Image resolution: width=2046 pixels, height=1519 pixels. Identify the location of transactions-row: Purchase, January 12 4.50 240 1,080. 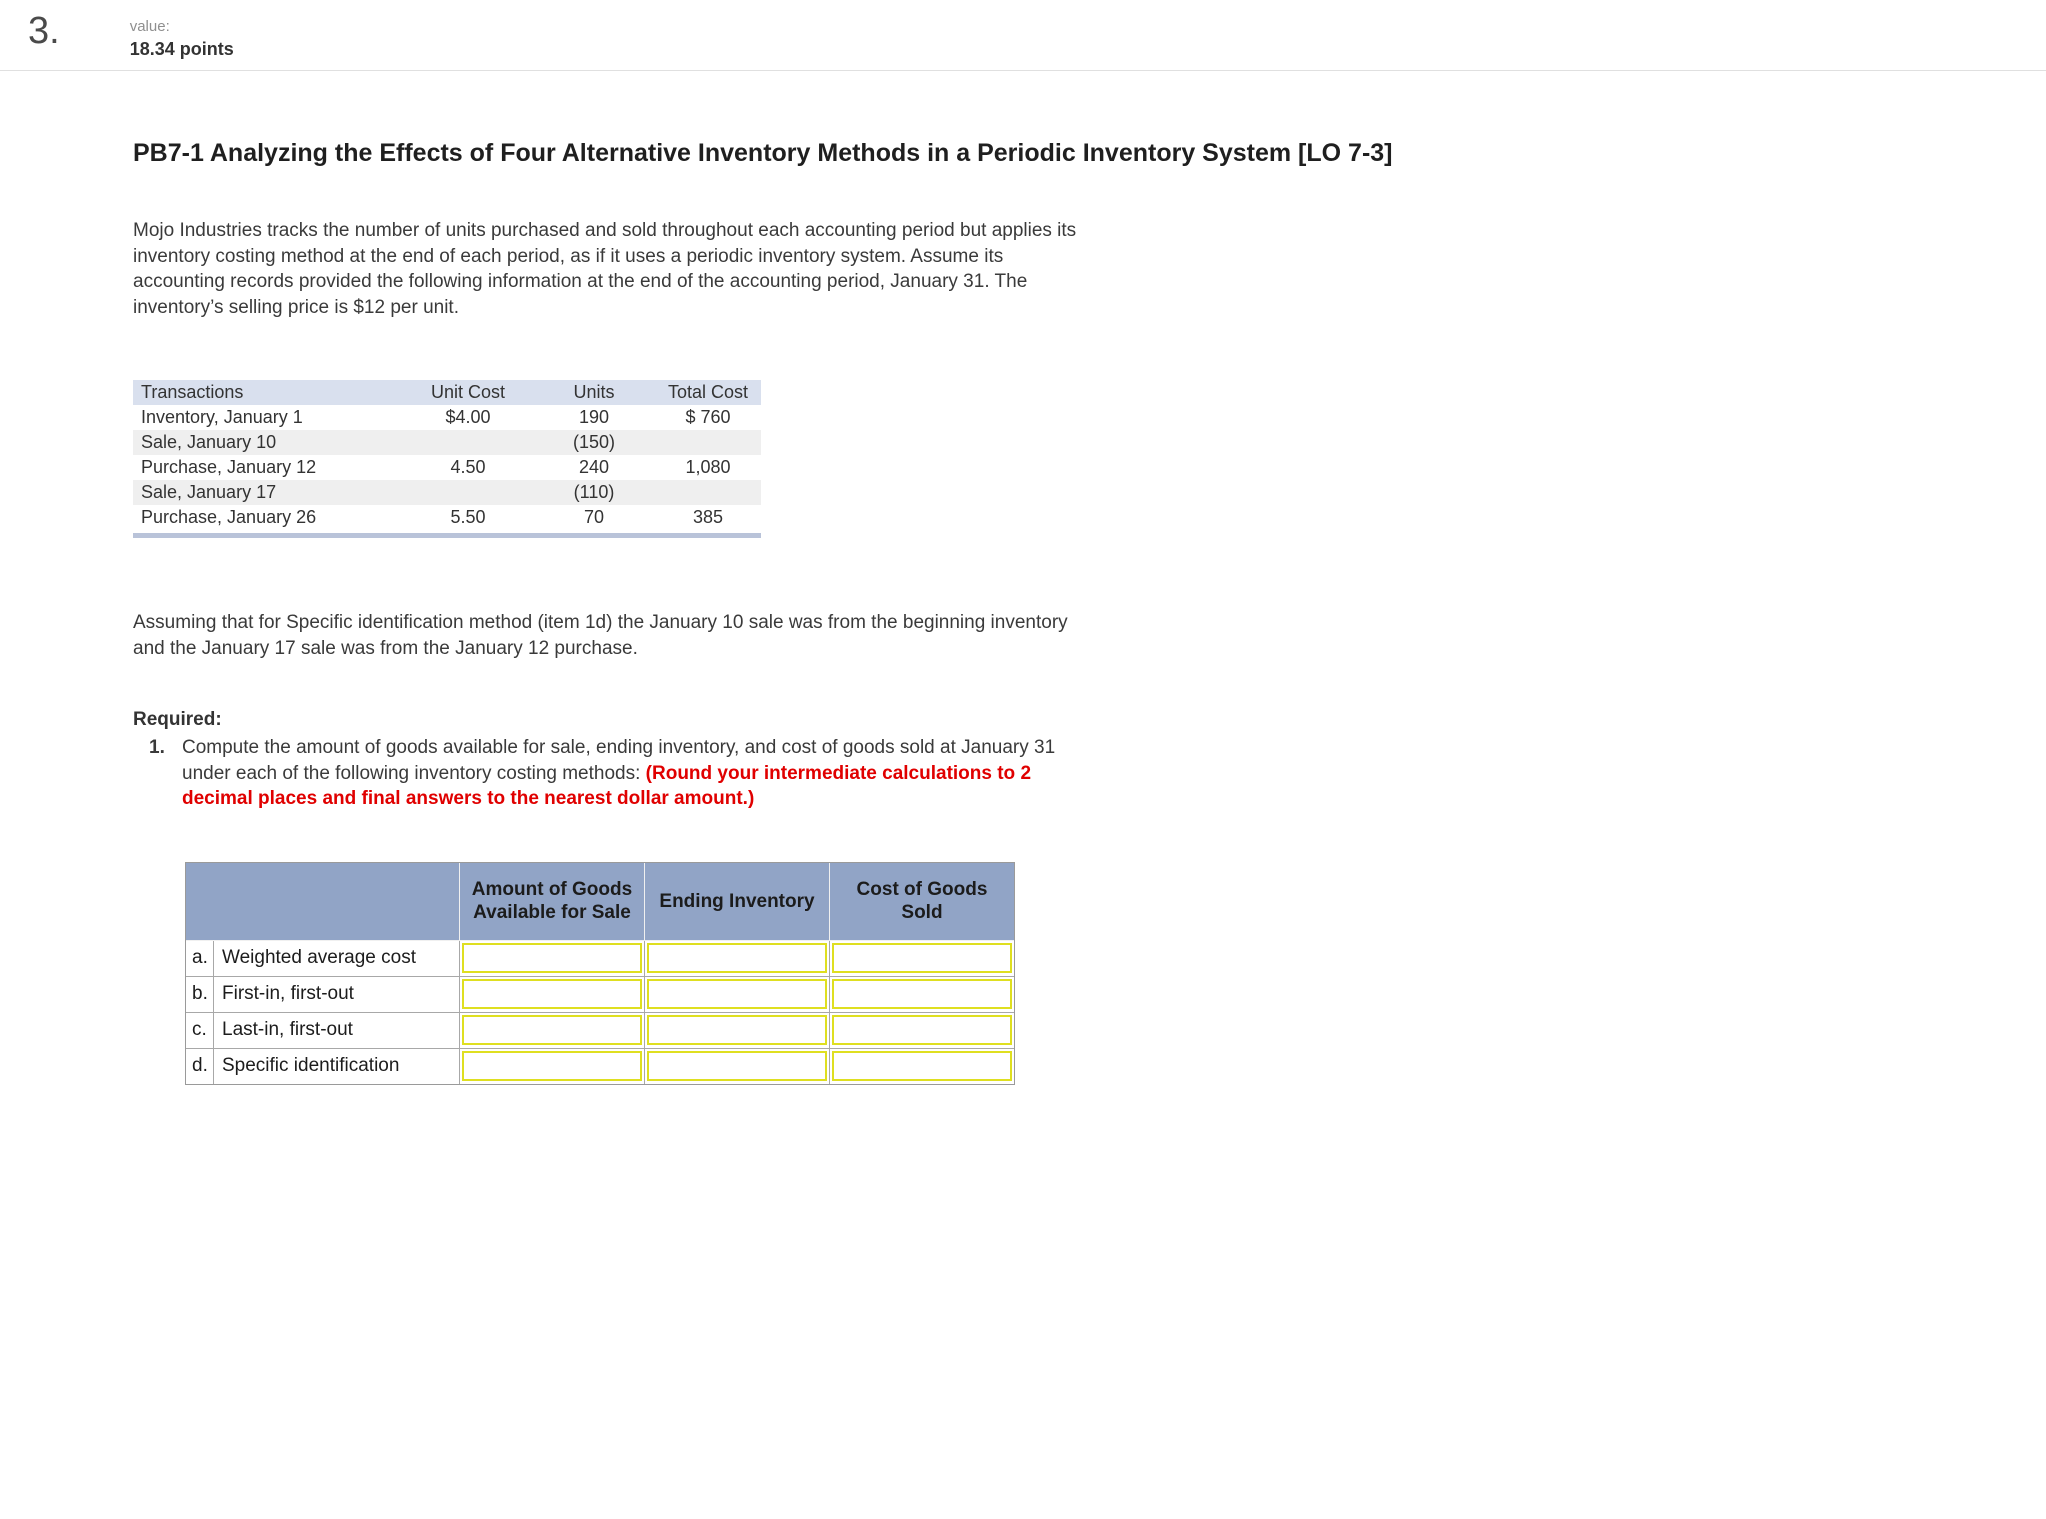
(447, 467).